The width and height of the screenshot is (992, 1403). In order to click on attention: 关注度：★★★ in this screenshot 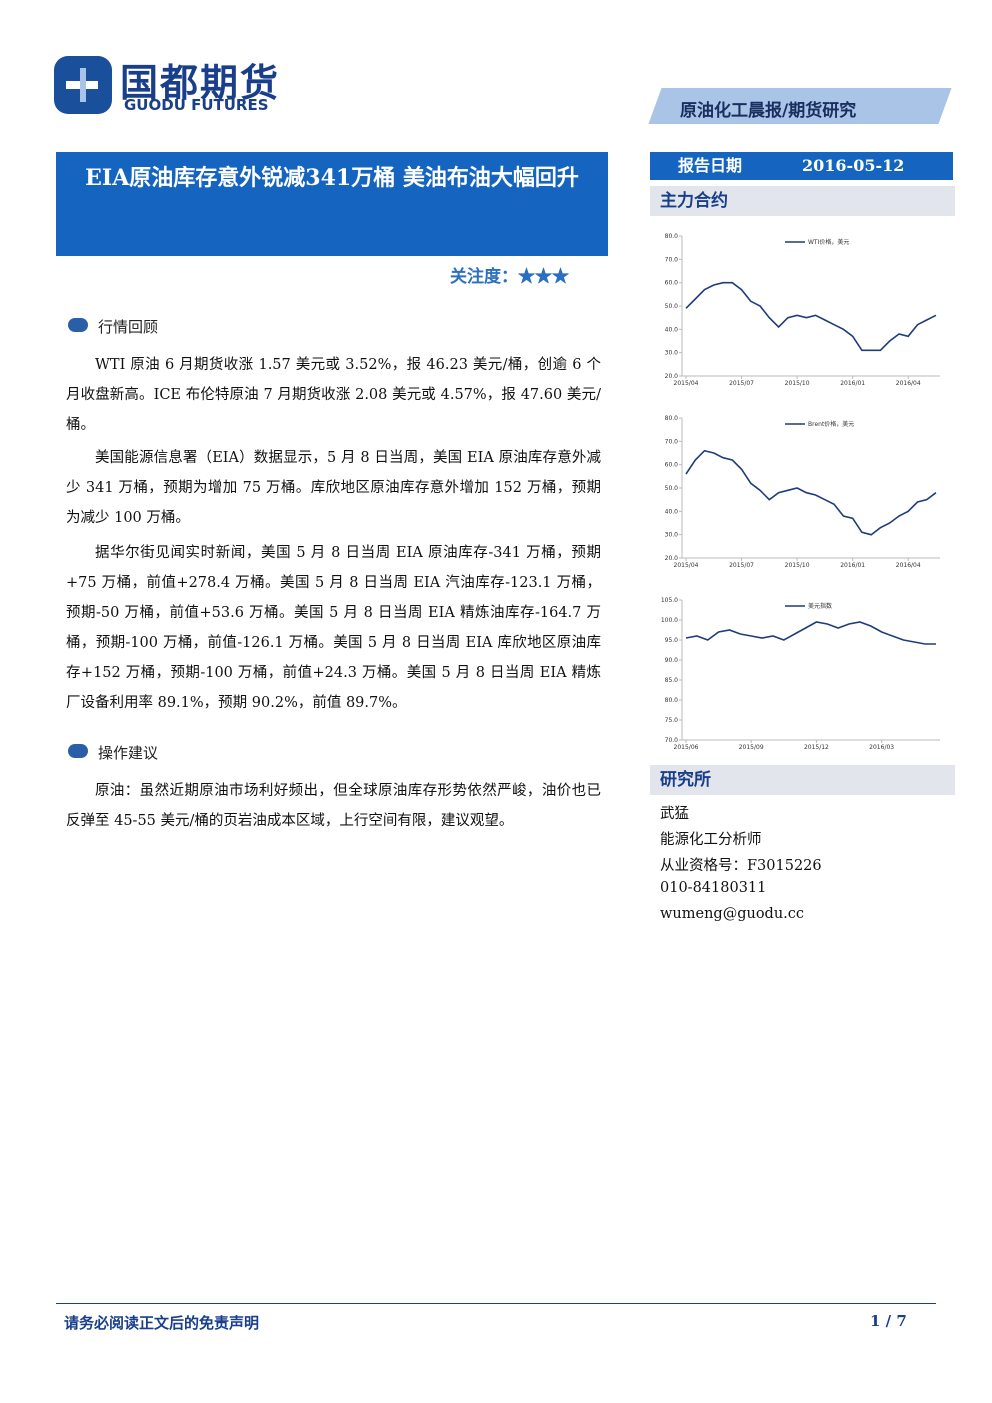, I will do `click(509, 274)`.